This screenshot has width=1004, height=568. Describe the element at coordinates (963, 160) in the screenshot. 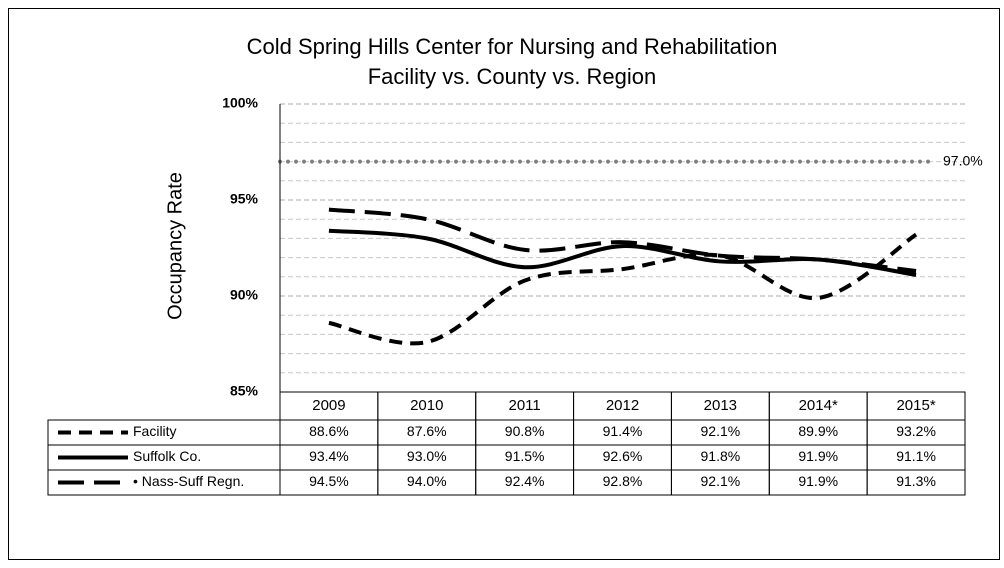

I see `target-label: 97.0%` at that location.